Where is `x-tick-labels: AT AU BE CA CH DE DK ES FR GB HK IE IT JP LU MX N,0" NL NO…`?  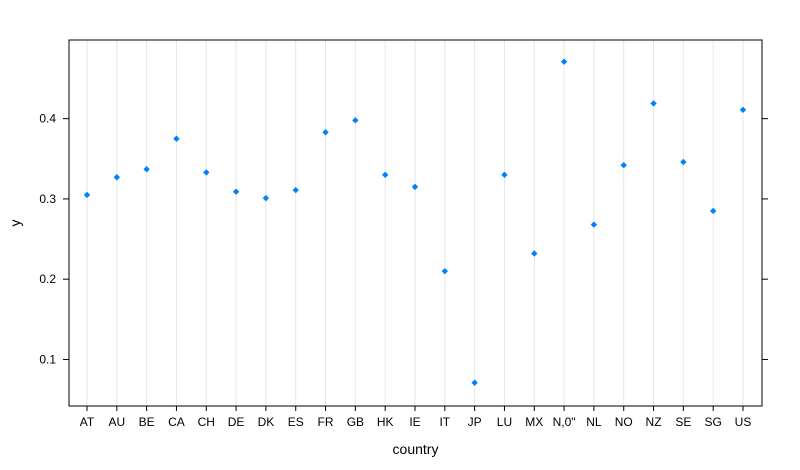
x-tick-labels: AT AU BE CA CH DE DK ES FR GB HK IE IT JP LU MX N,0" NL NO… is located at coordinates (416, 422).